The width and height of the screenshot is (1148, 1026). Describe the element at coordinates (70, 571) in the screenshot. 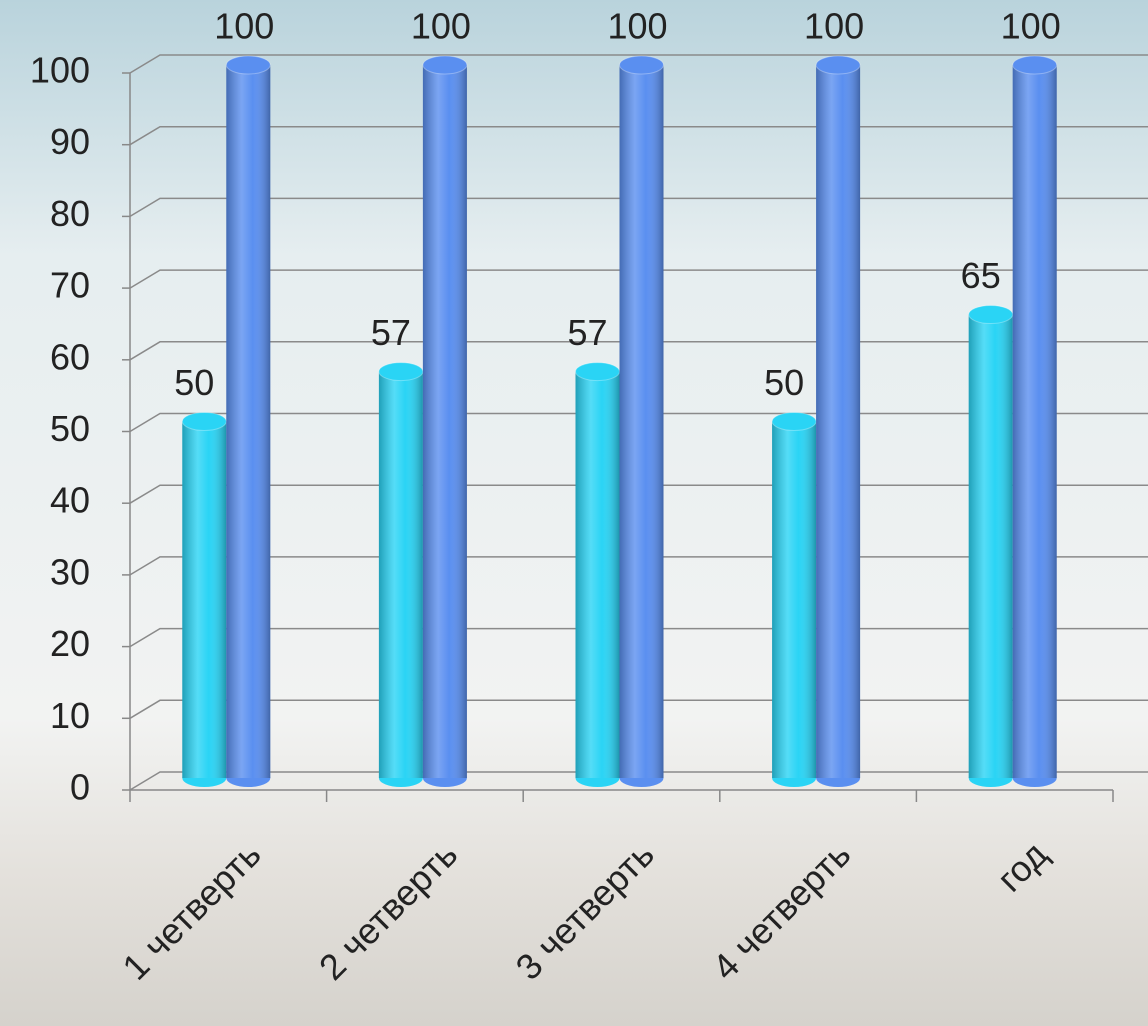

I see `y-tick-label: 30` at that location.